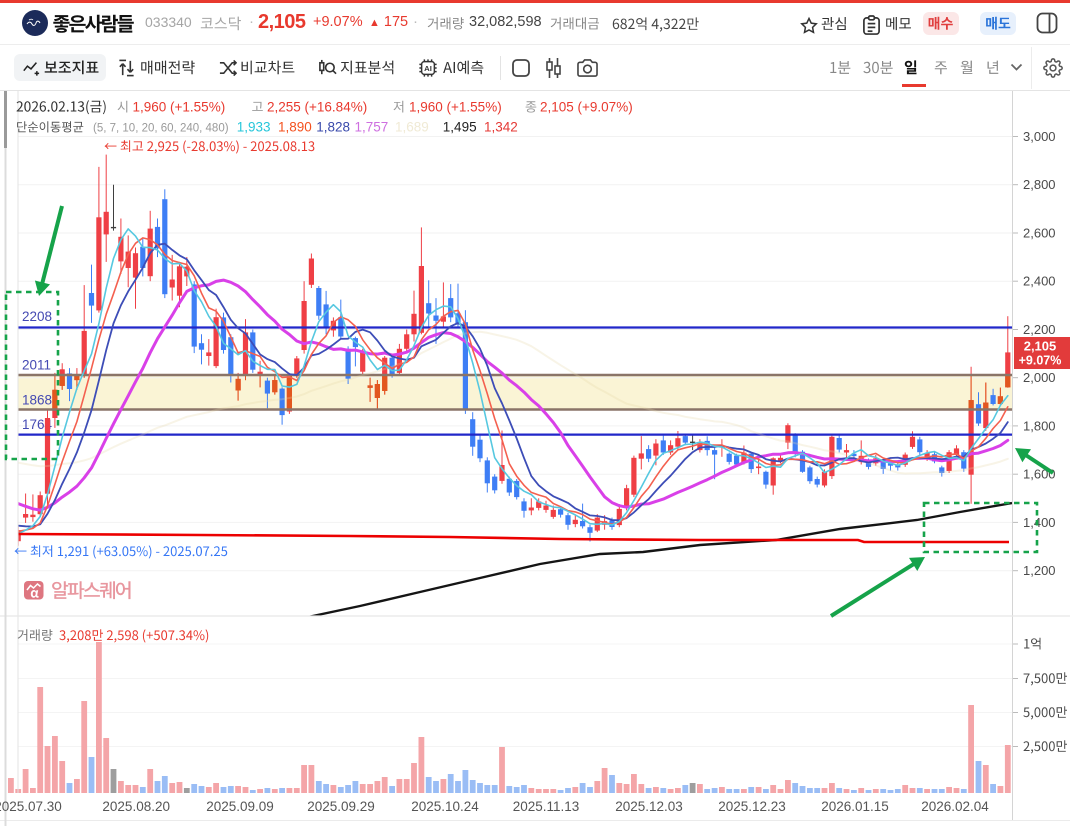  Describe the element at coordinates (649, 806) in the screenshot. I see `svg-text: 2025.12.03` at that location.